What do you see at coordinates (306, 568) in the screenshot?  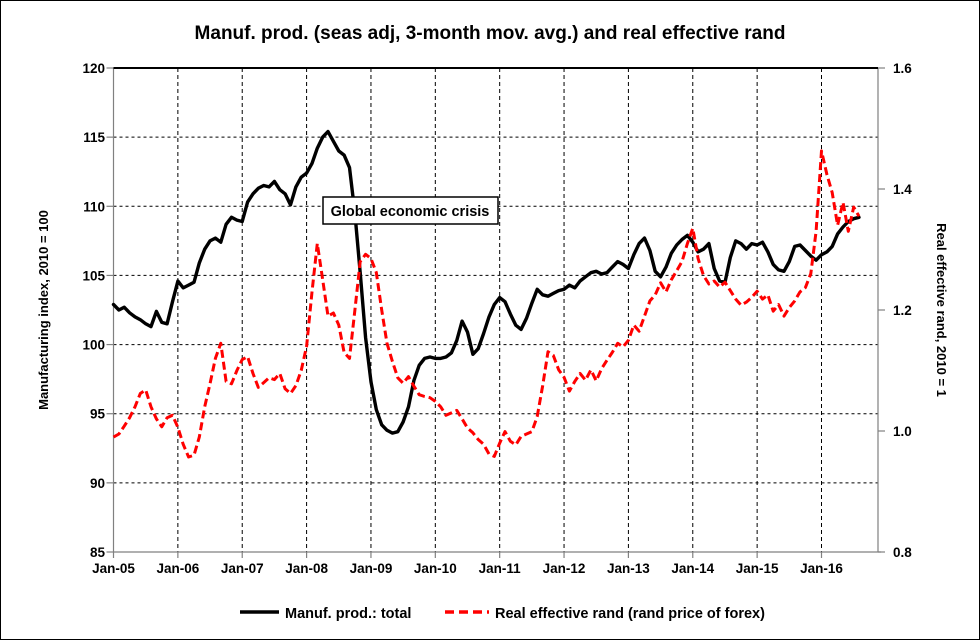 I see `x-axis-tick-label: Jan-08` at bounding box center [306, 568].